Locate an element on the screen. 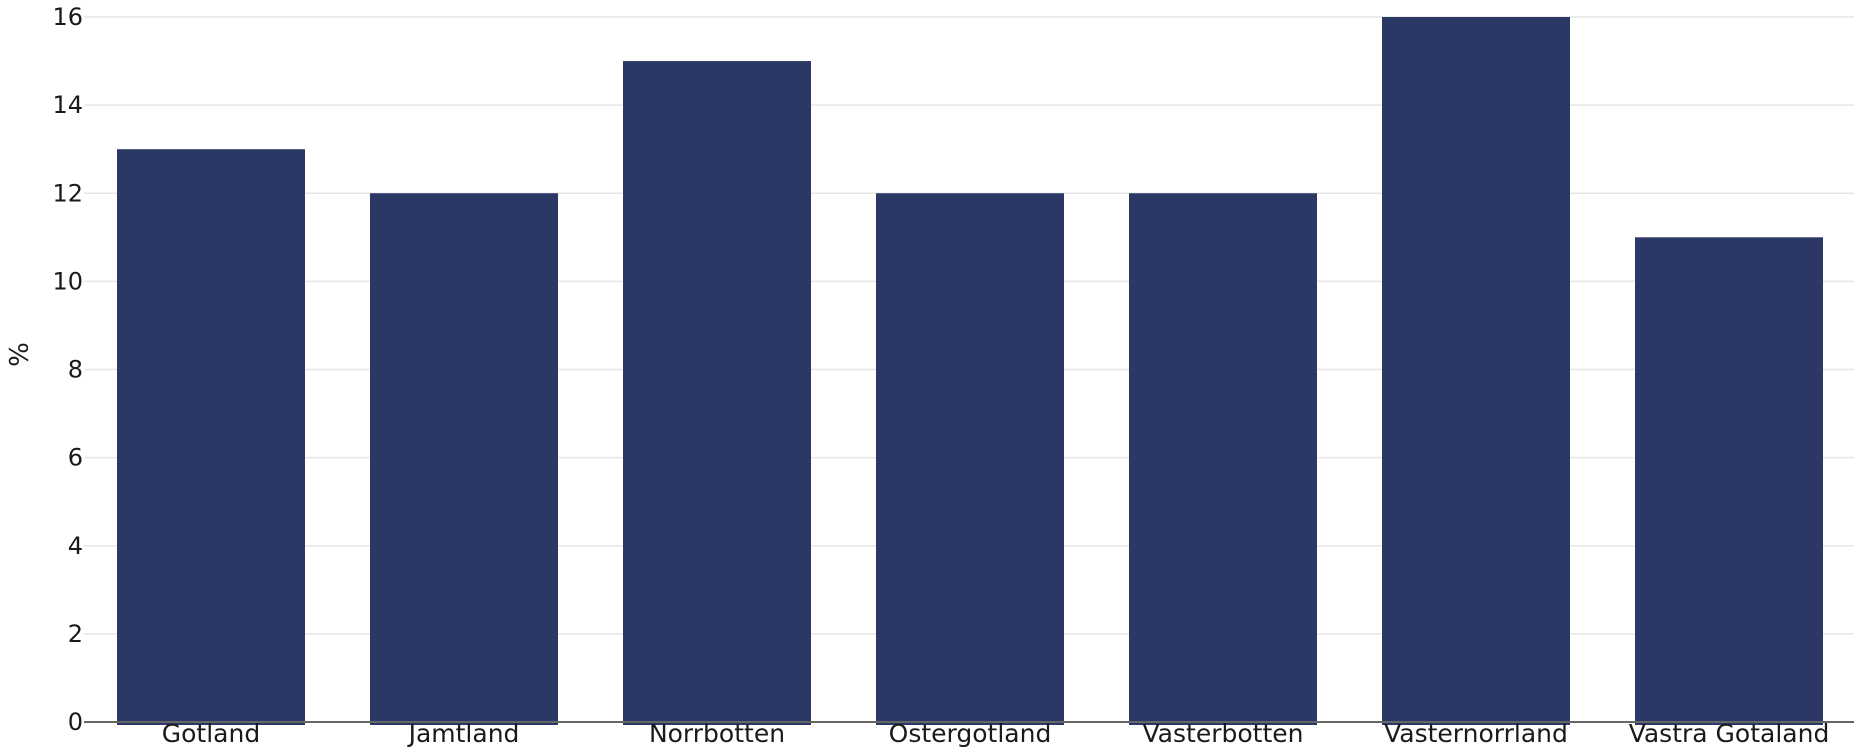 The width and height of the screenshot is (1854, 755). y-tick-label: 12 is located at coordinates (67, 193).